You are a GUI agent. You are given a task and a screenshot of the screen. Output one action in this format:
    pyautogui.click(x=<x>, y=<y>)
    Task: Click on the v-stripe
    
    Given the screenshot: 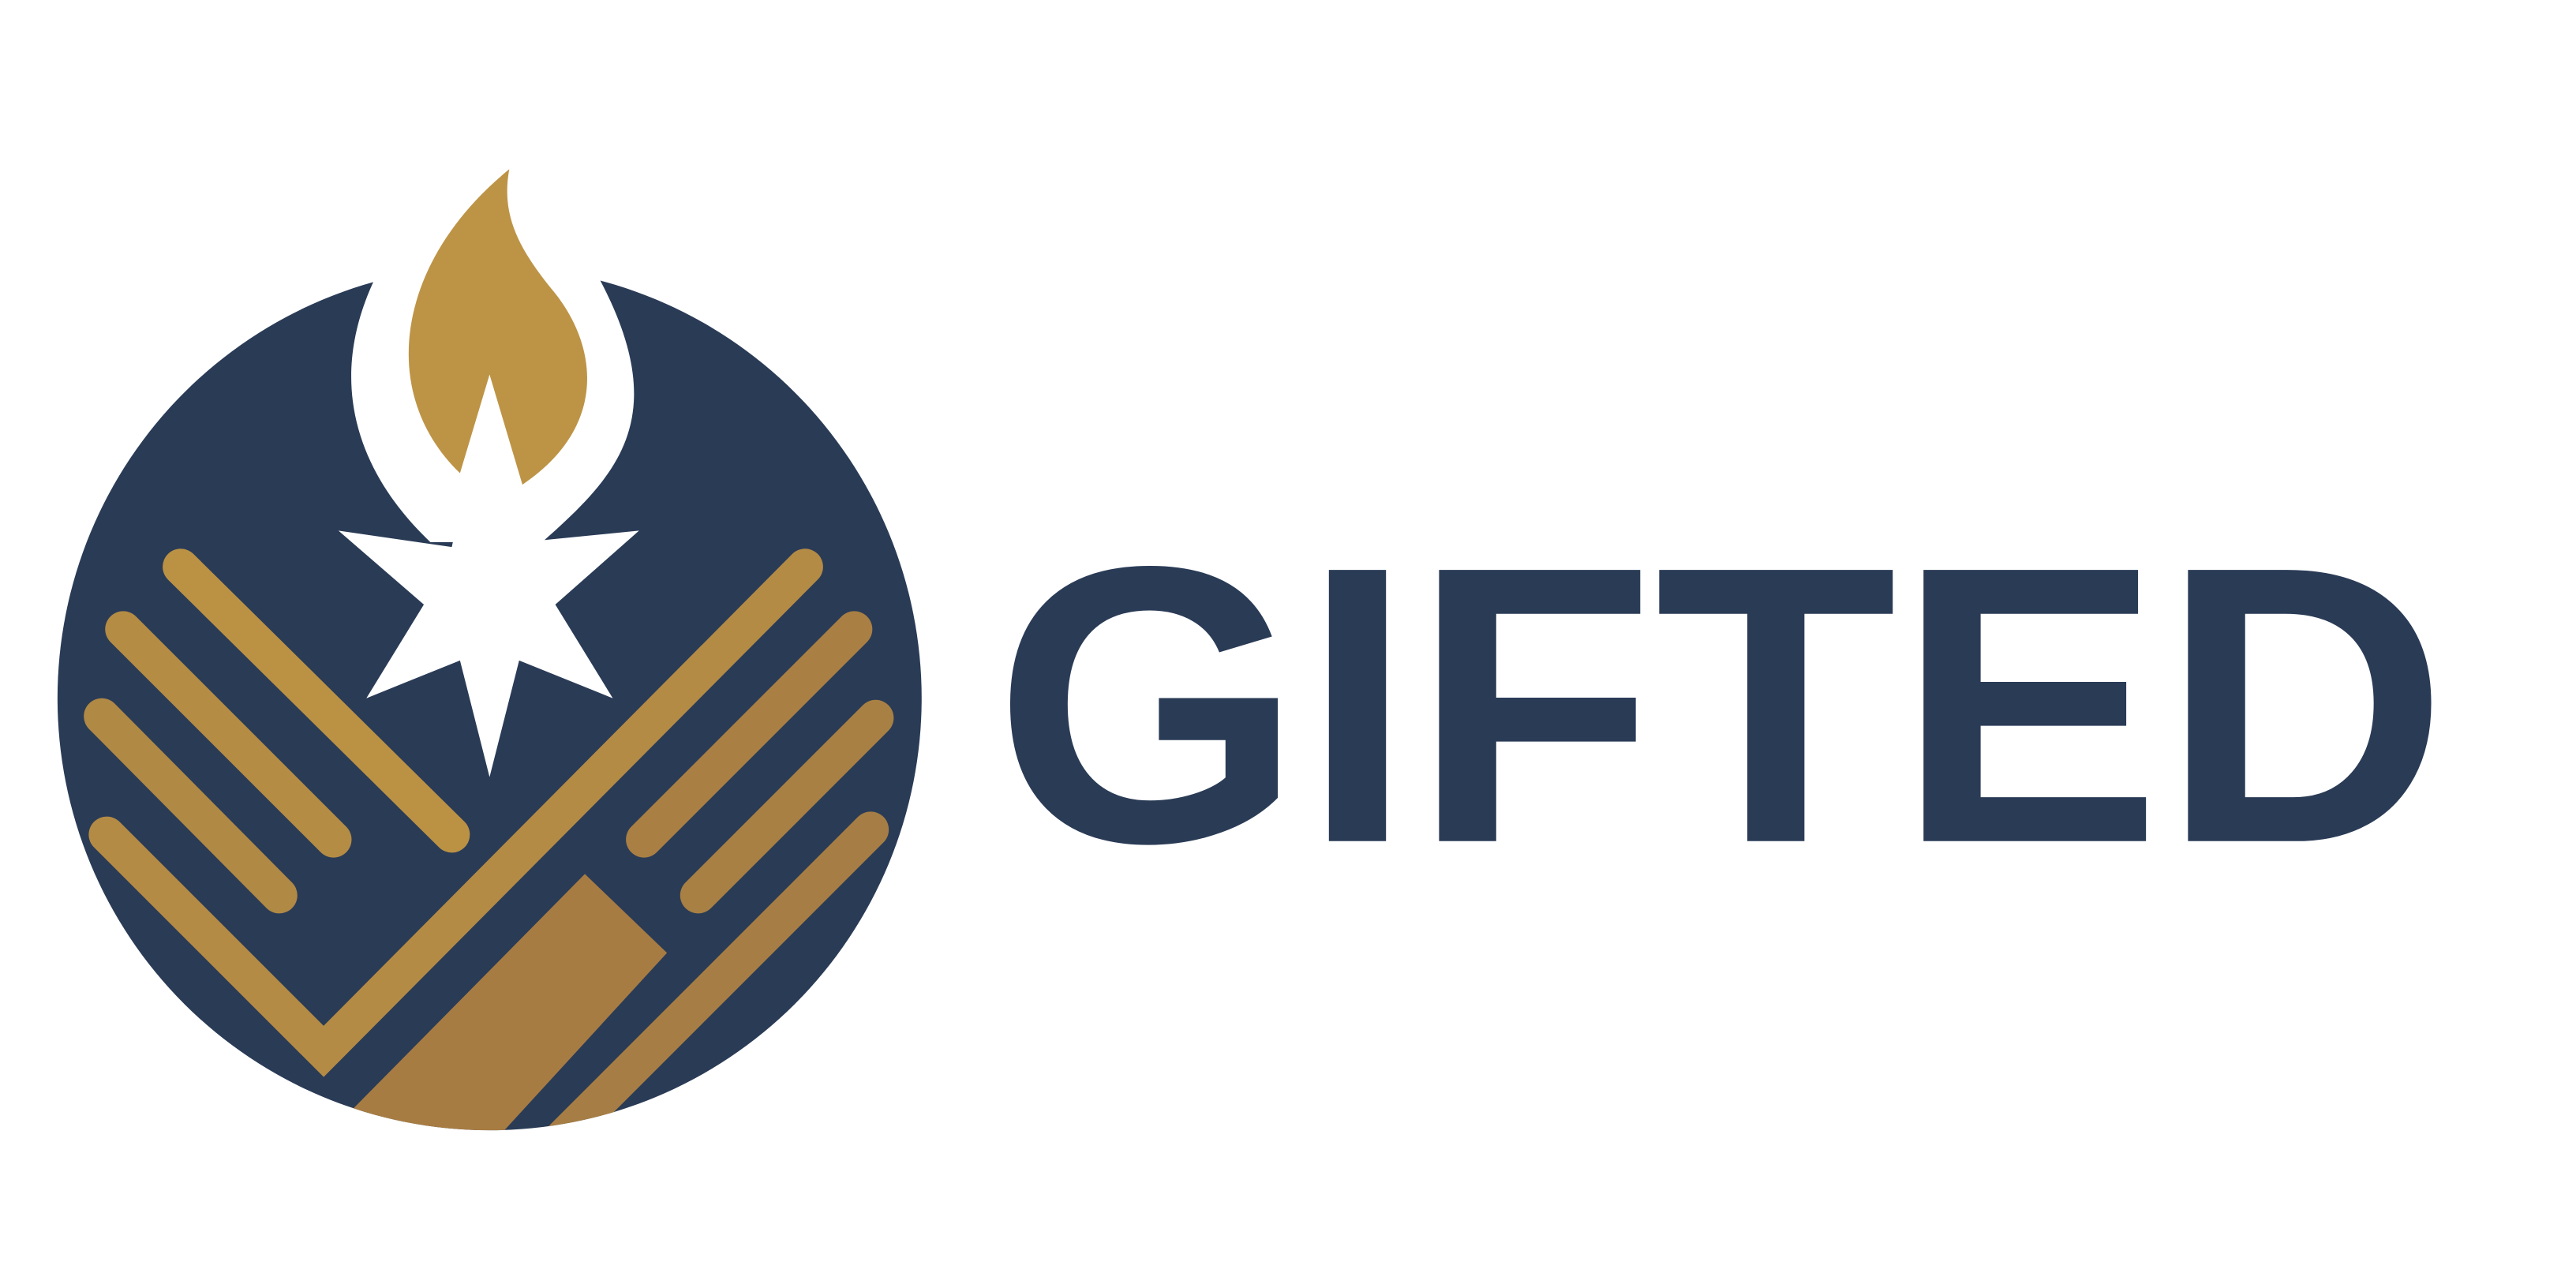 What is the action you would take?
    pyautogui.click(x=455, y=813)
    